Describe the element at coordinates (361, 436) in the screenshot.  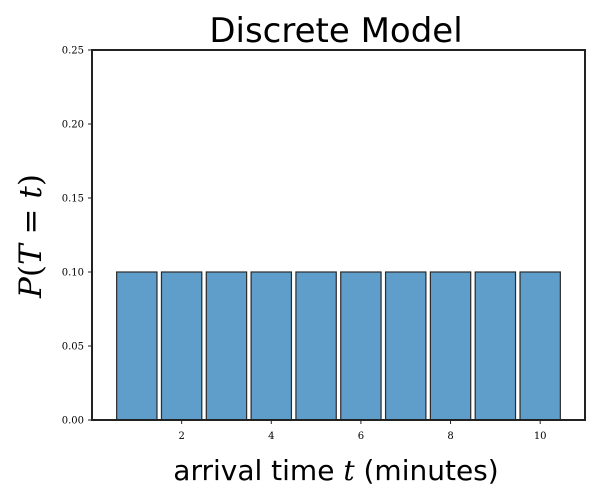
I see `x-tick-label: 6` at that location.